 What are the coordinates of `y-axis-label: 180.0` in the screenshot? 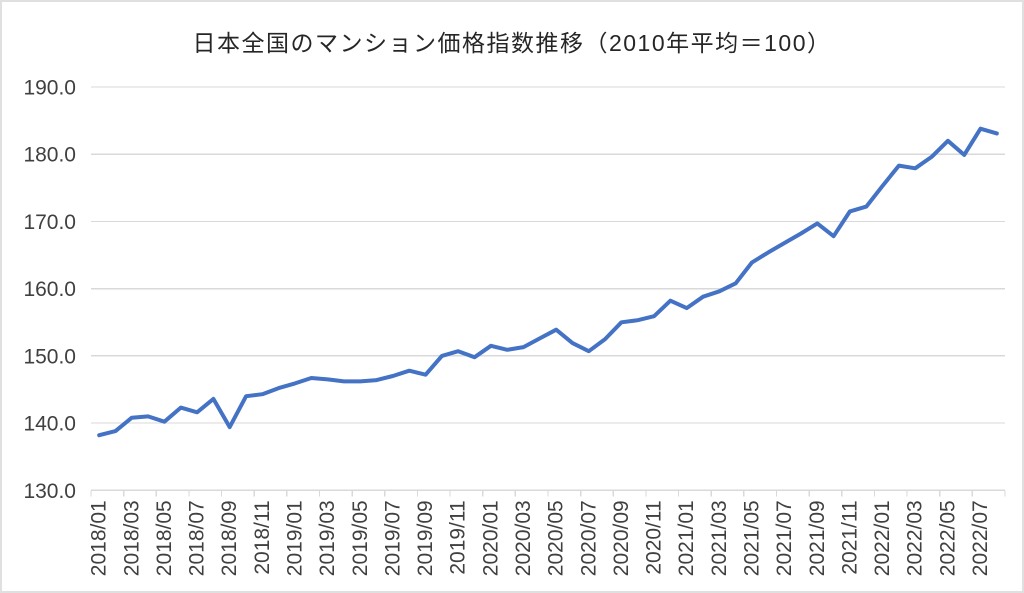 It's located at (49, 155).